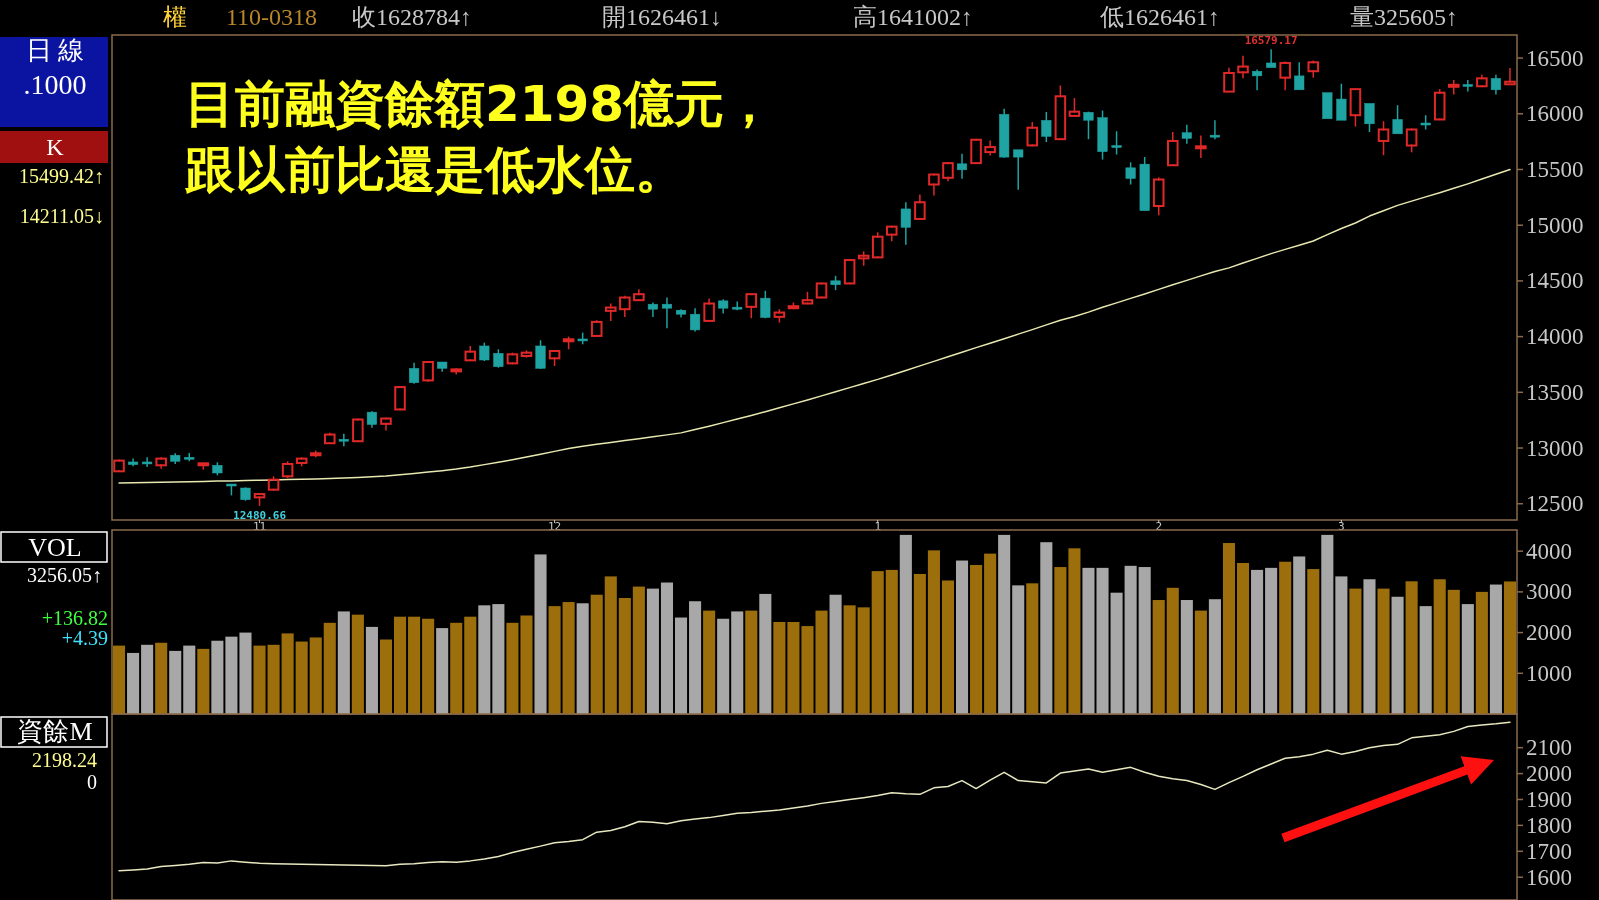 The width and height of the screenshot is (1599, 900). What do you see at coordinates (1555, 281) in the screenshot?
I see `y-tick-label: 14500` at bounding box center [1555, 281].